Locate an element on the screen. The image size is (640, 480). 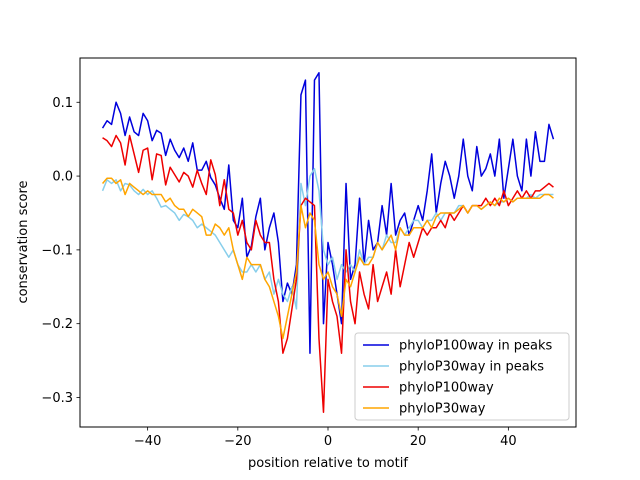
y-axis: −0.3 −0.2 −0.1 0.0 0.1 is located at coordinates (60, 251).